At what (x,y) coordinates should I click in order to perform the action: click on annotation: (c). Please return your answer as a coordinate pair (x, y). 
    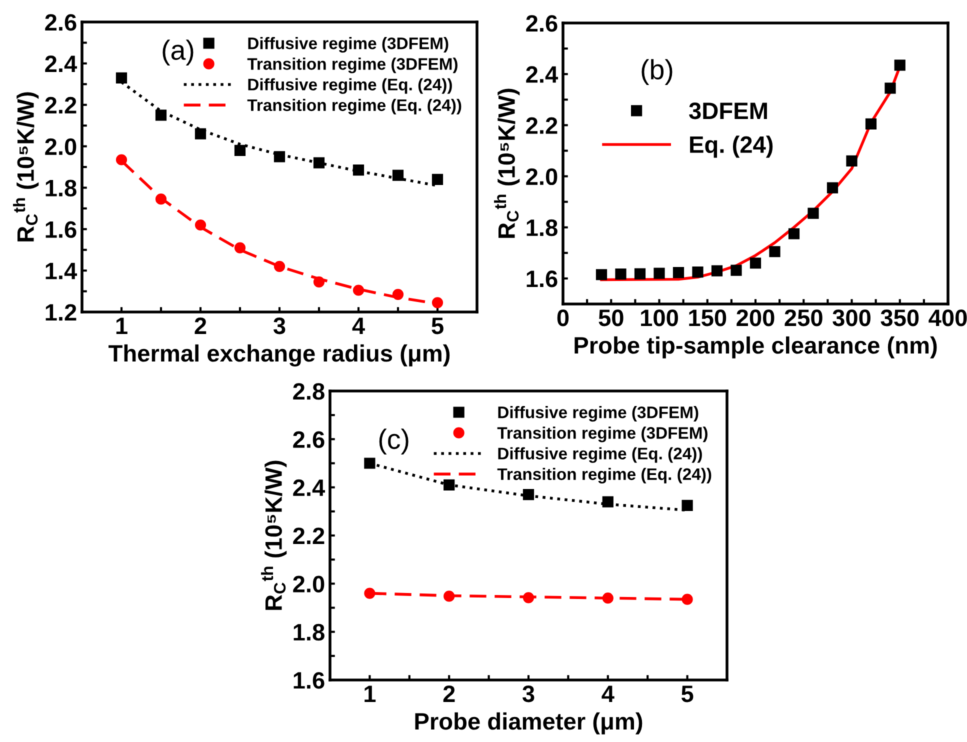
    Looking at the image, I should click on (393, 441).